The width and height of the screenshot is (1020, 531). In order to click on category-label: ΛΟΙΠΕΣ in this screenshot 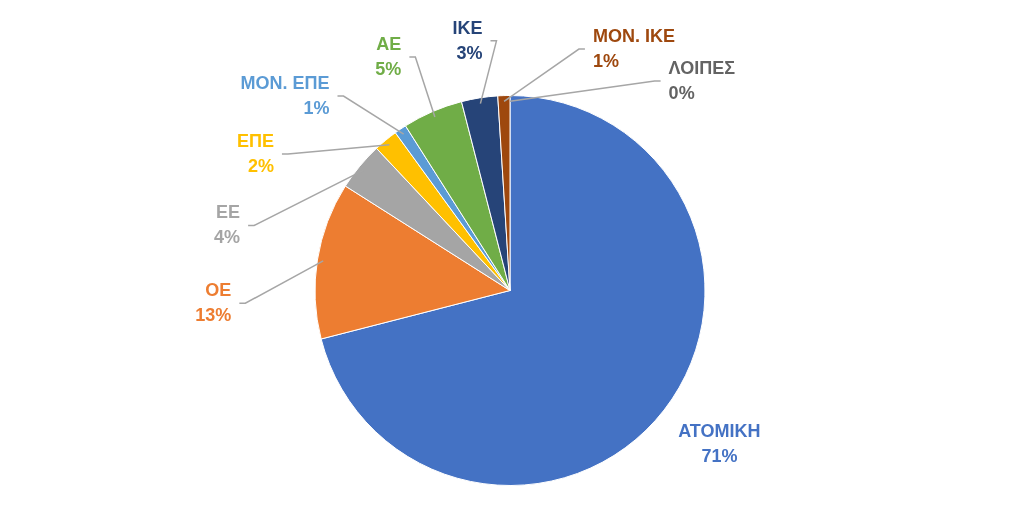, I will do `click(701, 67)`.